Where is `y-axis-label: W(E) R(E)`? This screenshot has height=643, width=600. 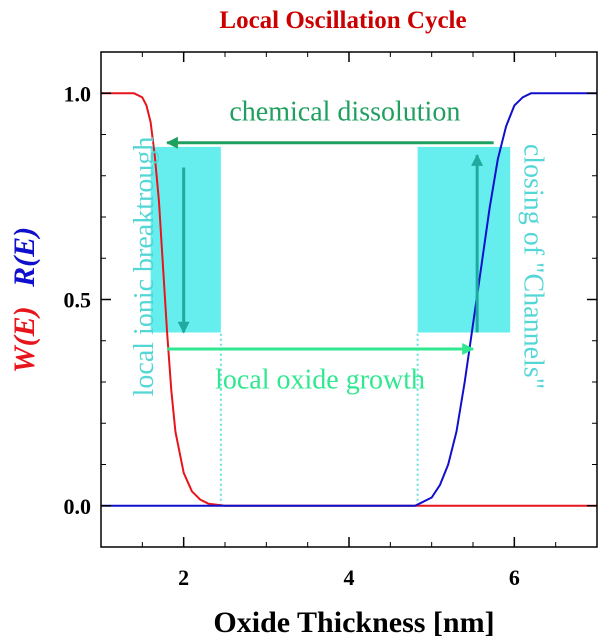 y-axis-label: W(E) R(E) is located at coordinates (24, 300).